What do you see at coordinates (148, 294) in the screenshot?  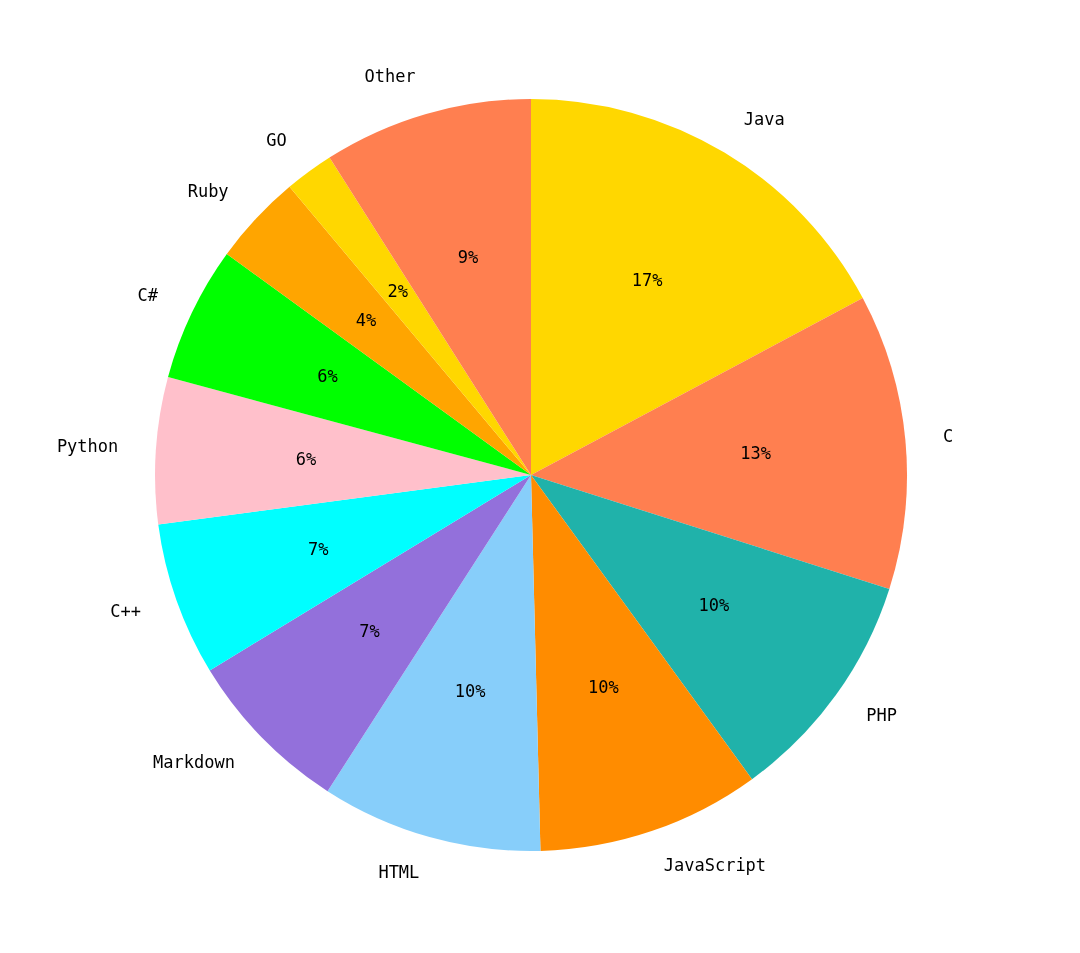 I see `slice-label: C#` at bounding box center [148, 294].